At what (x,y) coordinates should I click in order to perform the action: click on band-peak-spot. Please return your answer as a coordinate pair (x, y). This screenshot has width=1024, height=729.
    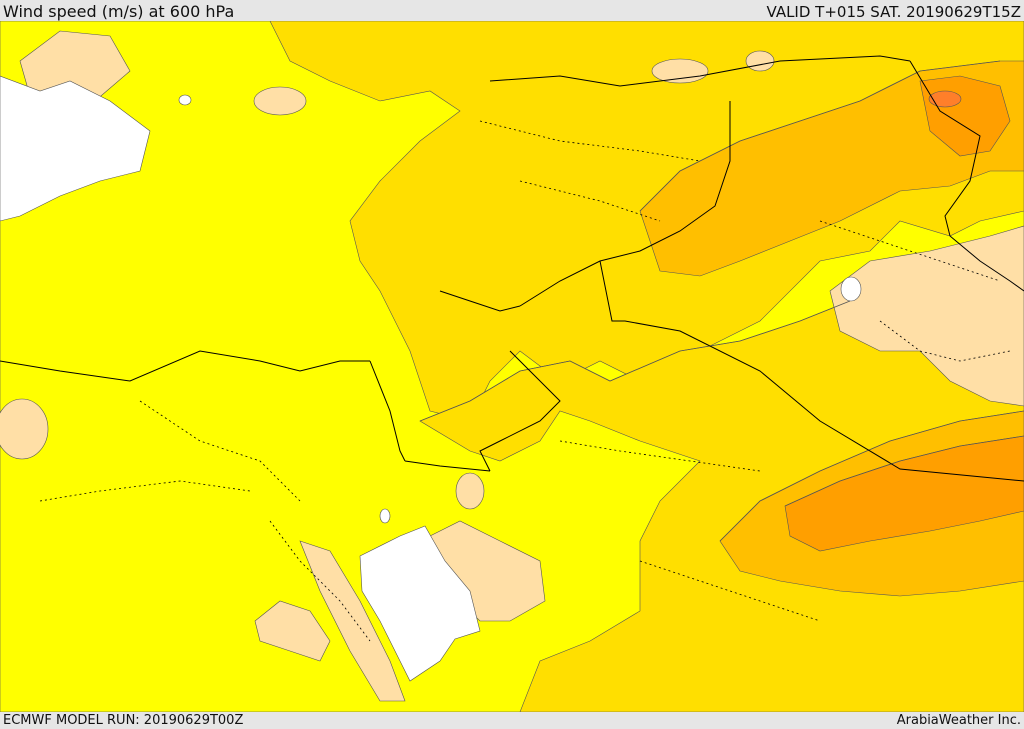
    Looking at the image, I should click on (945, 99).